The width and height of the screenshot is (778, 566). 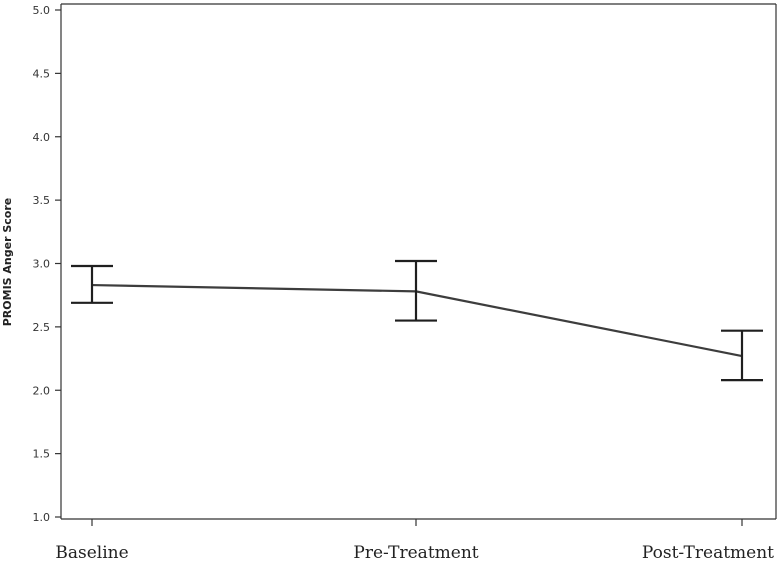 I want to click on y-tick-label: 1.5, so click(x=42, y=454).